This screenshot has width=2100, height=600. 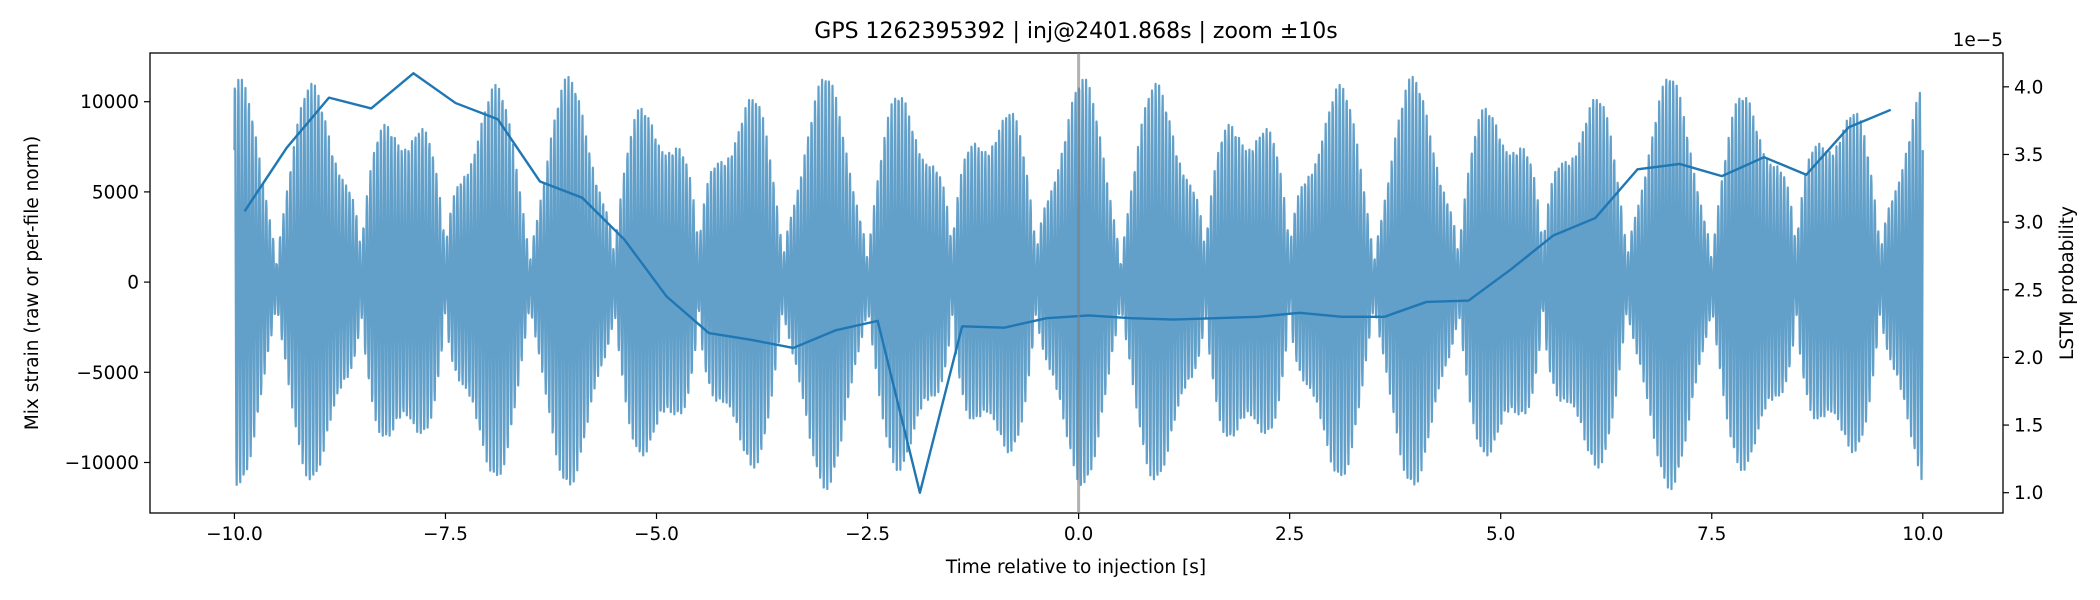 I want to click on y-right-tick-label: 4.0, so click(x=2028, y=87).